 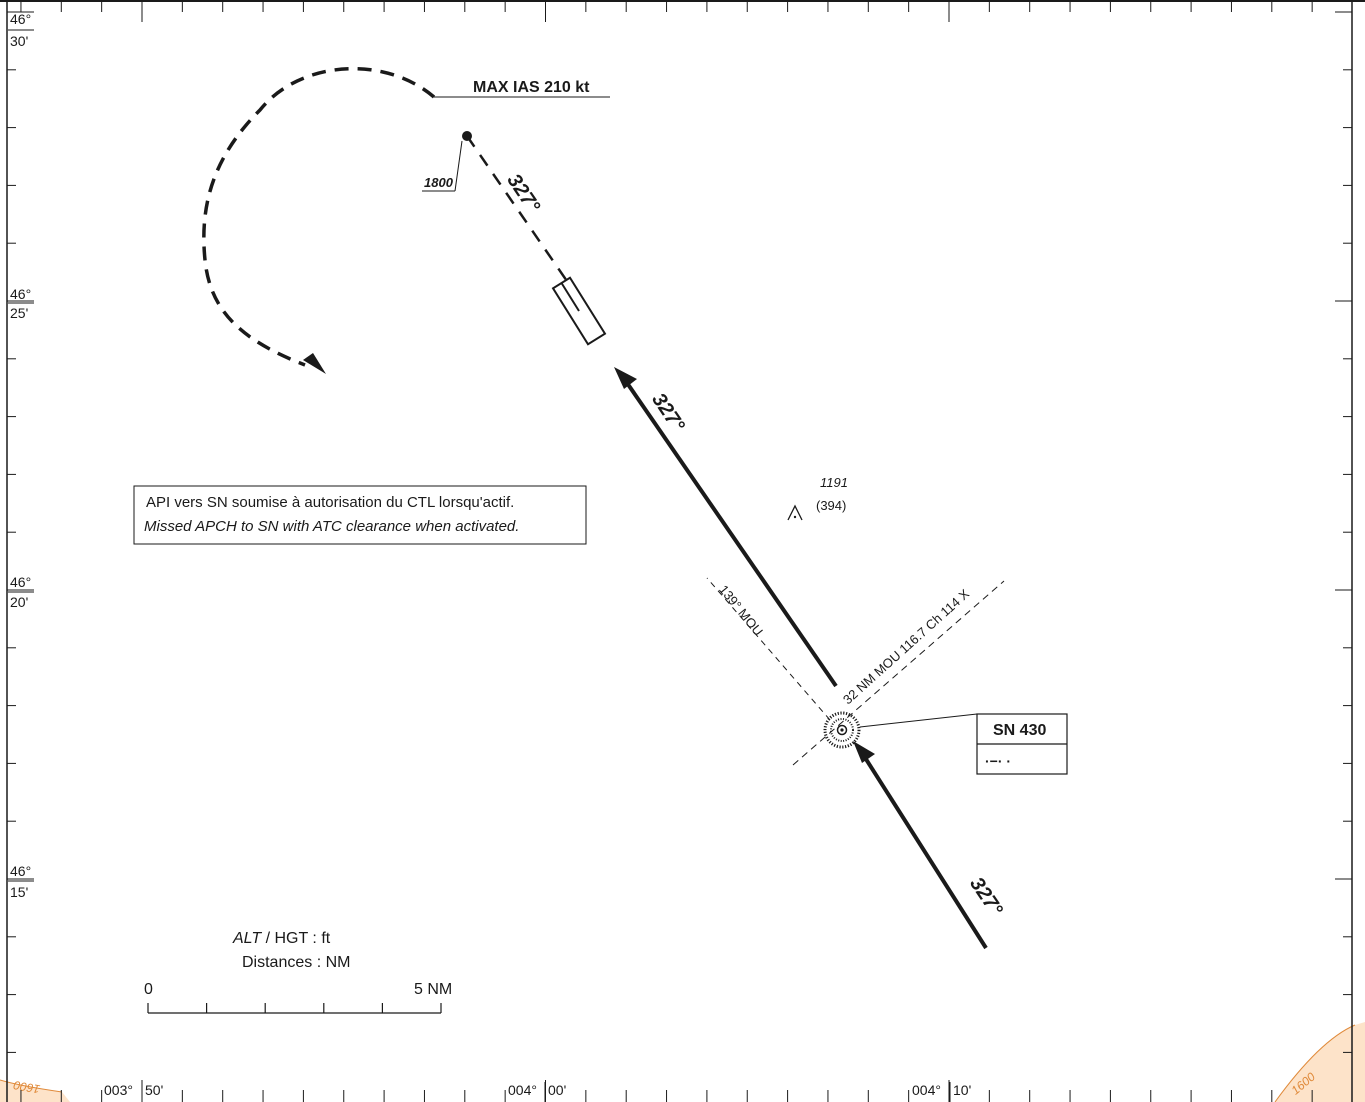 I want to click on contour-label-left: 1600, so click(x=26, y=1087).